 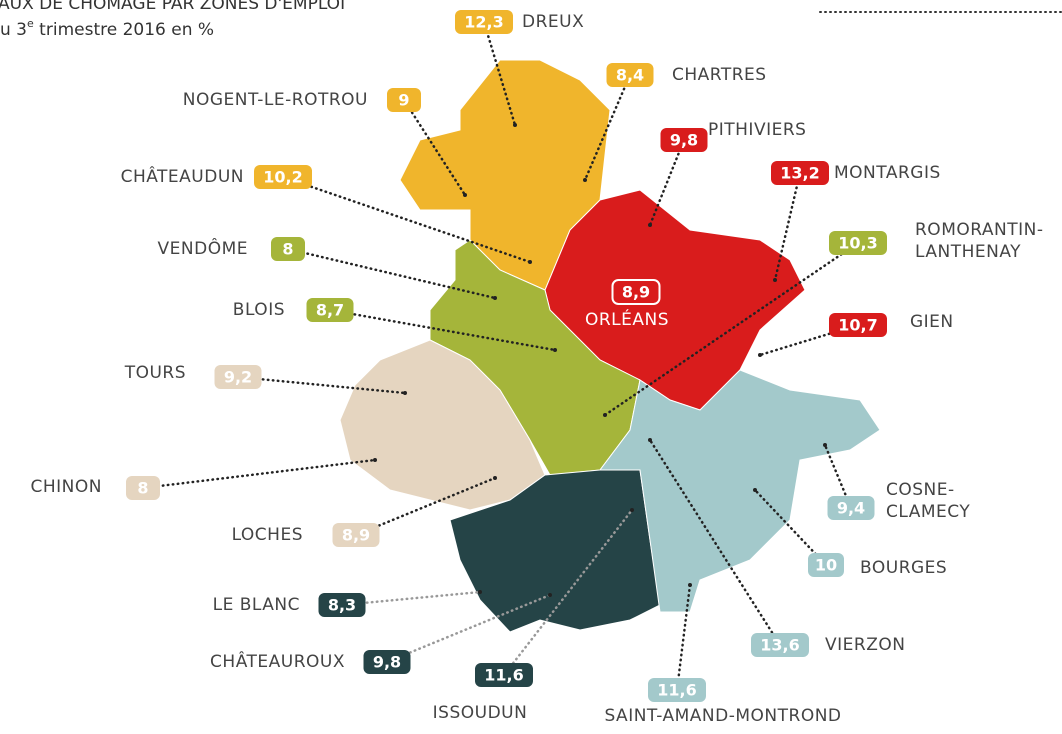 I want to click on value-label: 9,2, so click(x=238, y=377).